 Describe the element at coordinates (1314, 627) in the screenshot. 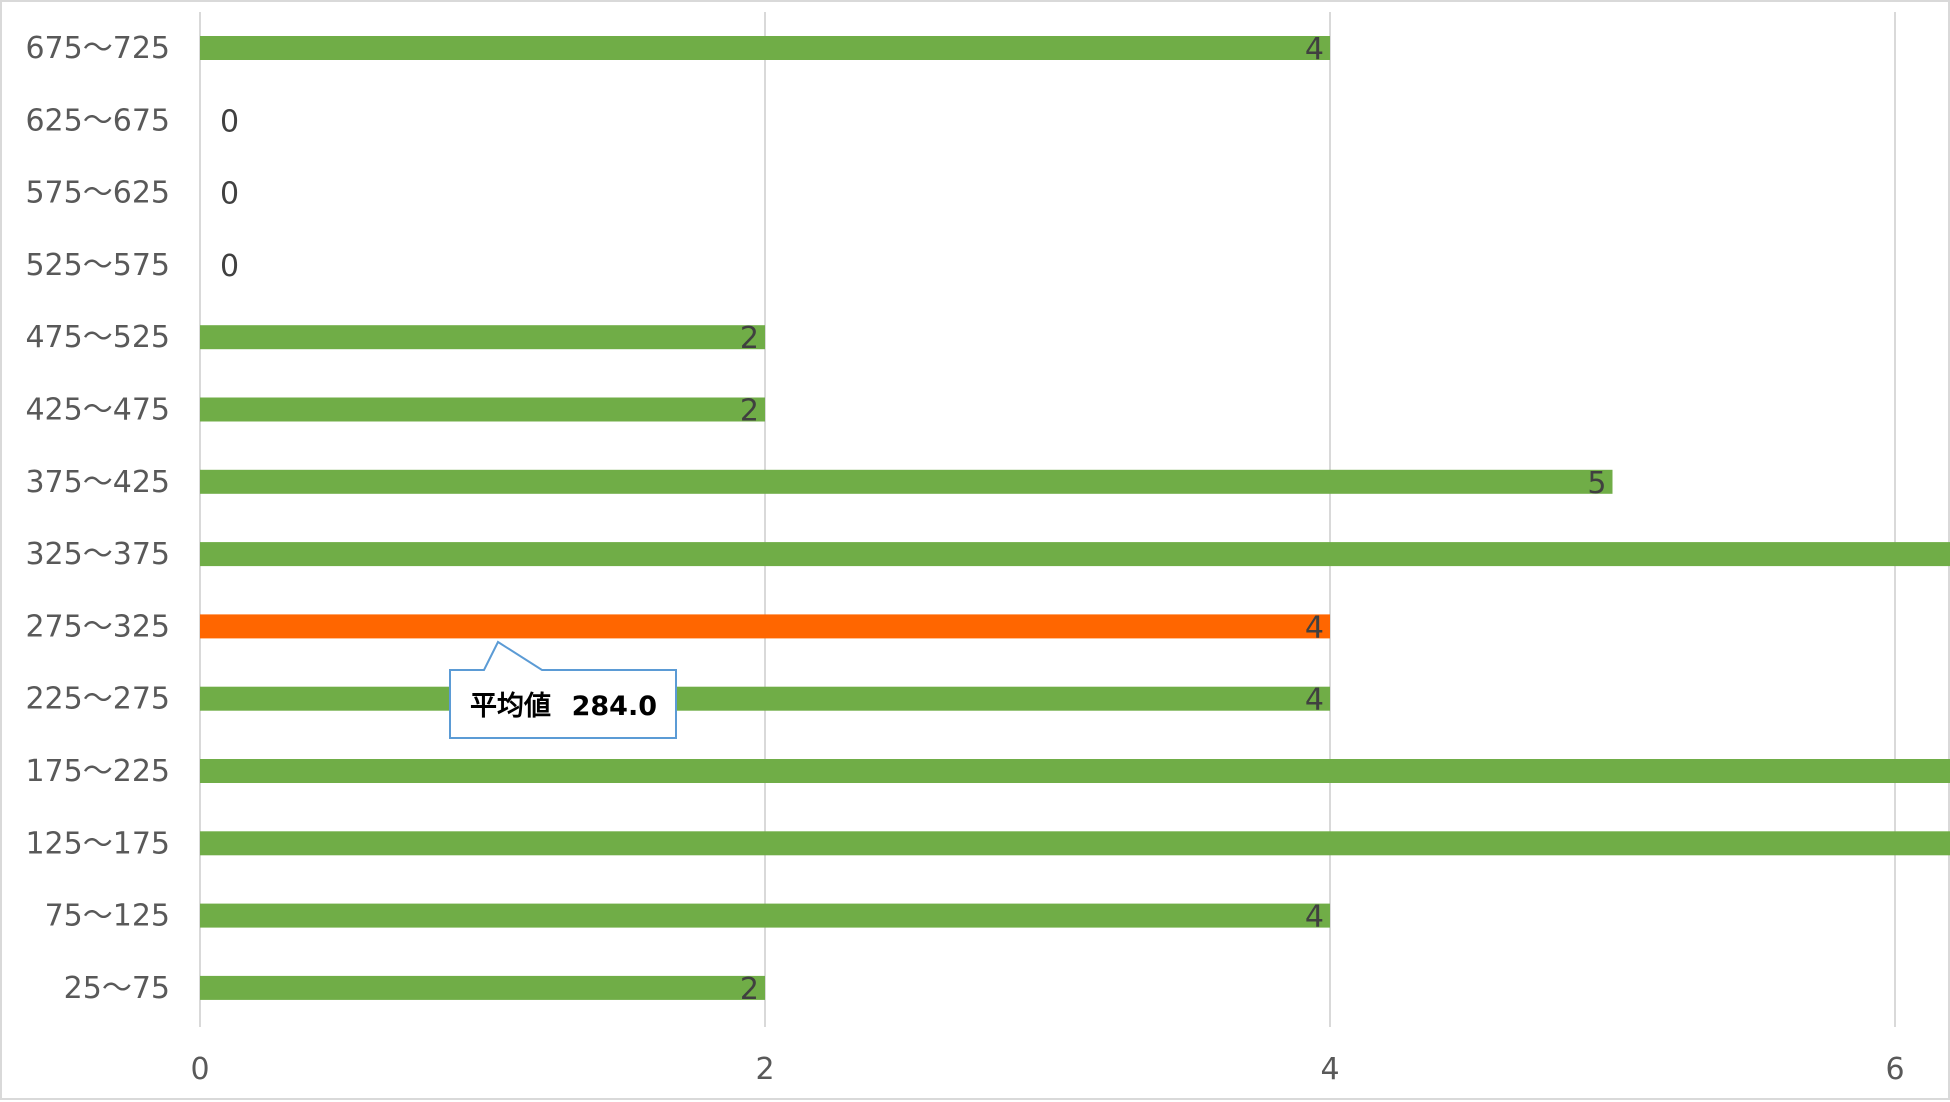

I see `data-label-275〜325: 4` at that location.